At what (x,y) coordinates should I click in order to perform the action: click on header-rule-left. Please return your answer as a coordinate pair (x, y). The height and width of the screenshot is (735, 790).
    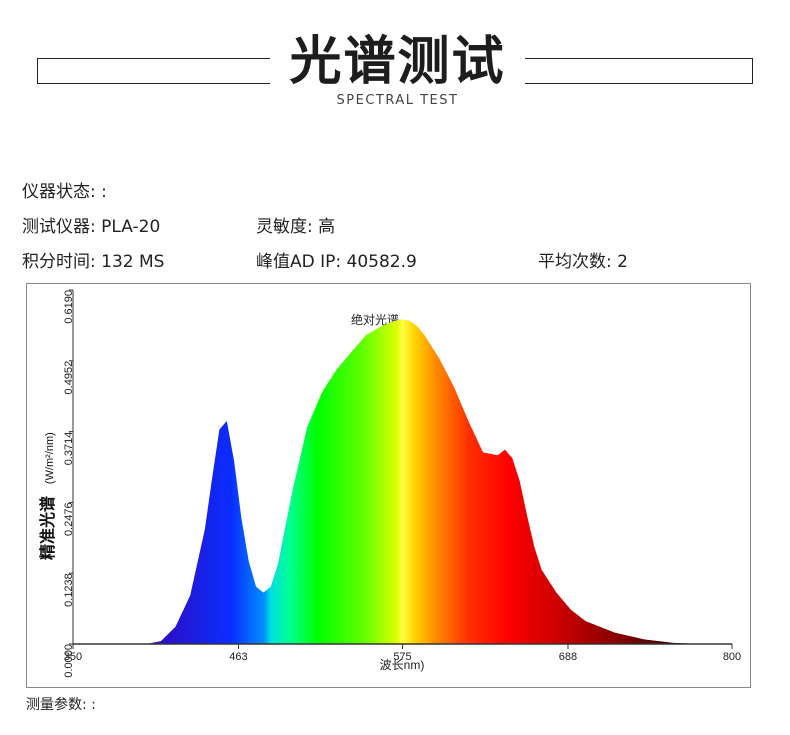
    Looking at the image, I should click on (157, 71).